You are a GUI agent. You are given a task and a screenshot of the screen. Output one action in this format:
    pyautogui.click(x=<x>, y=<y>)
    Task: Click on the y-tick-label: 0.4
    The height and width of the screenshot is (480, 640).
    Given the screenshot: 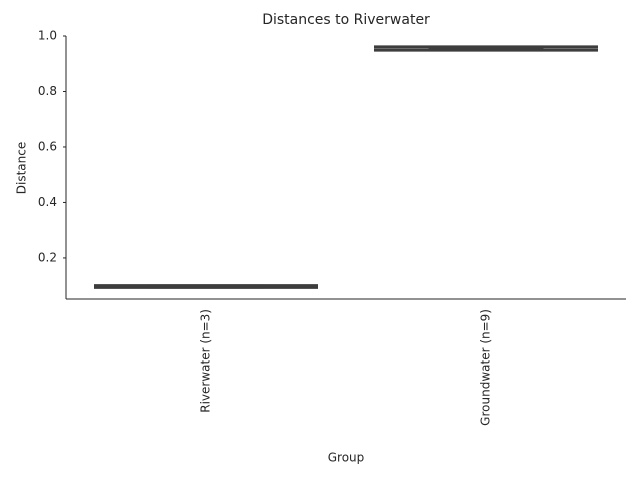 What is the action you would take?
    pyautogui.click(x=47, y=202)
    